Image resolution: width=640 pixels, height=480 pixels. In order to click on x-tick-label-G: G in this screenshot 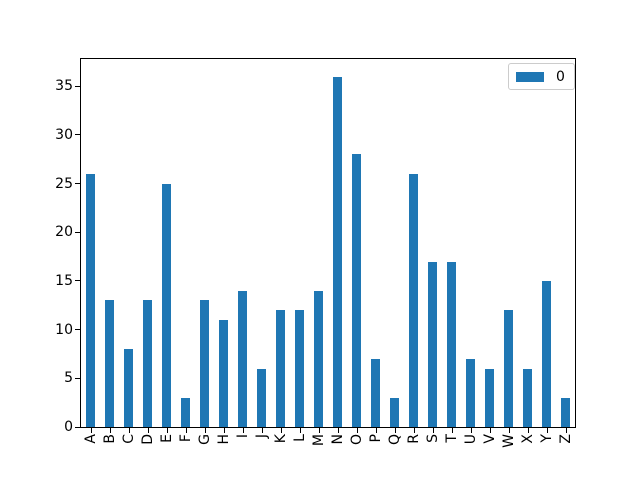, I will do `click(204, 439)`.